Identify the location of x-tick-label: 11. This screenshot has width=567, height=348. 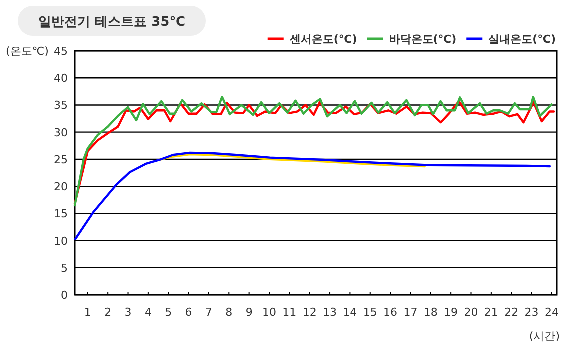
(289, 312).